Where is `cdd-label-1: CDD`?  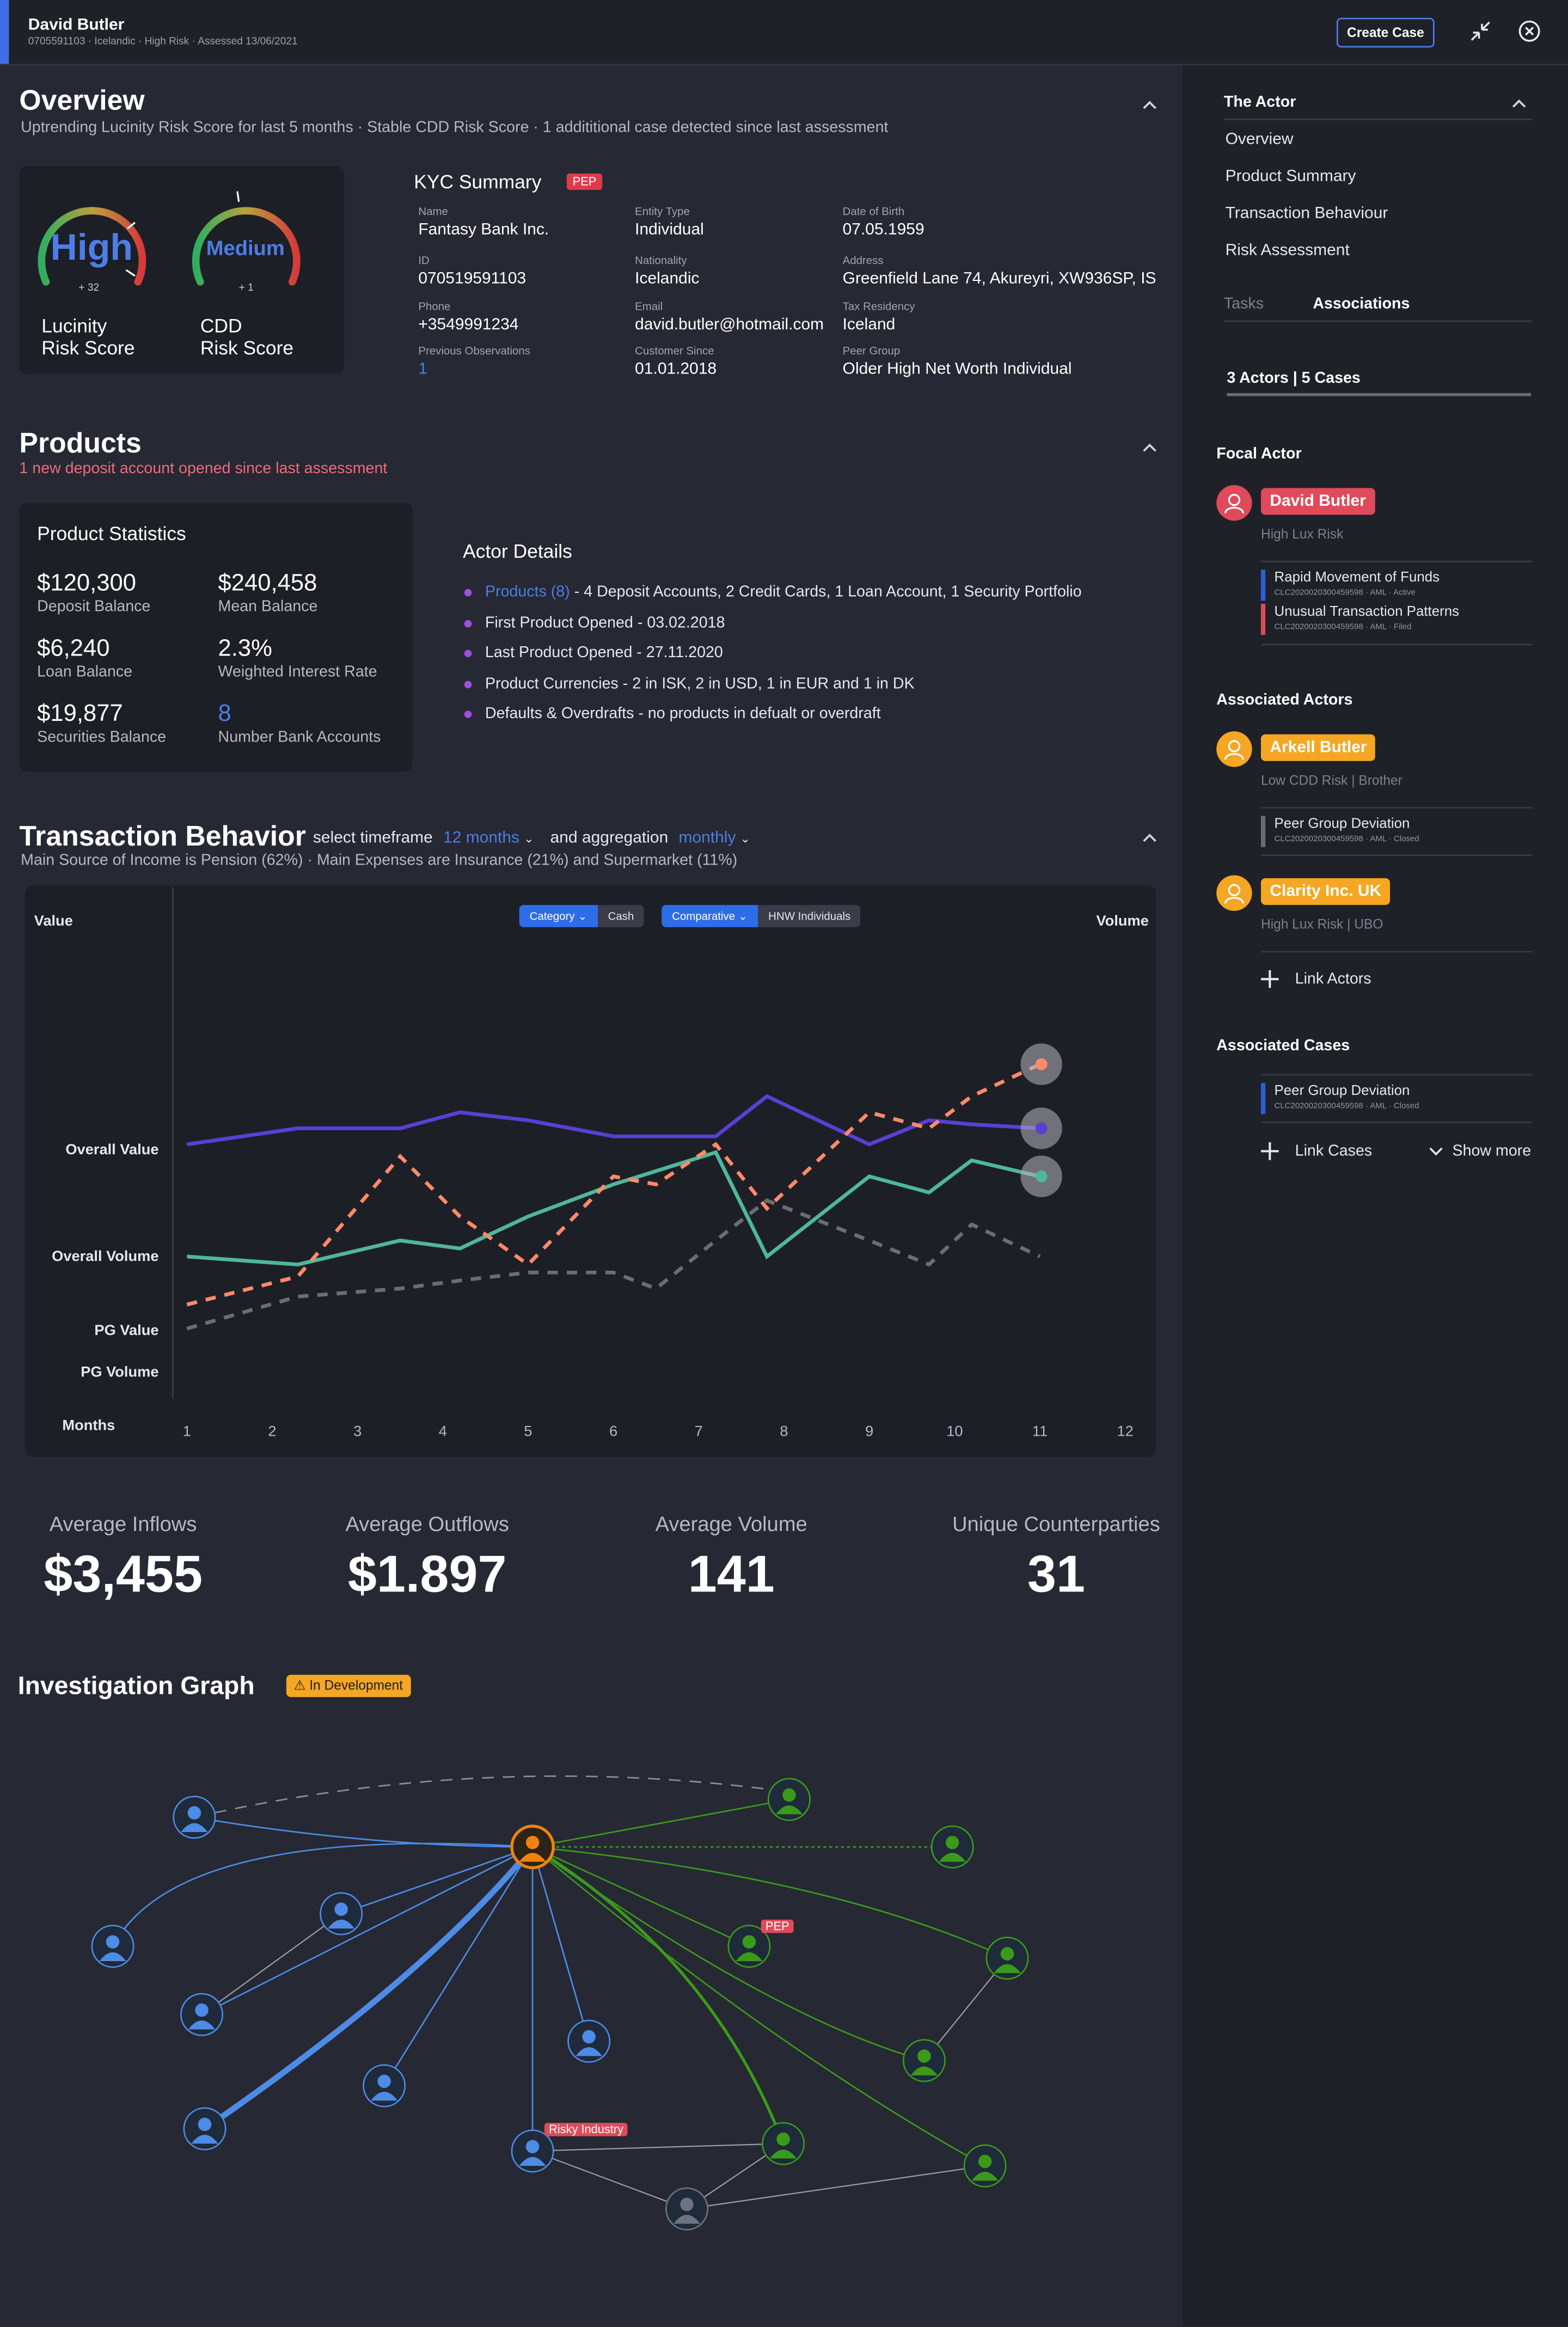
cdd-label-1: CDD is located at coordinates (221, 326).